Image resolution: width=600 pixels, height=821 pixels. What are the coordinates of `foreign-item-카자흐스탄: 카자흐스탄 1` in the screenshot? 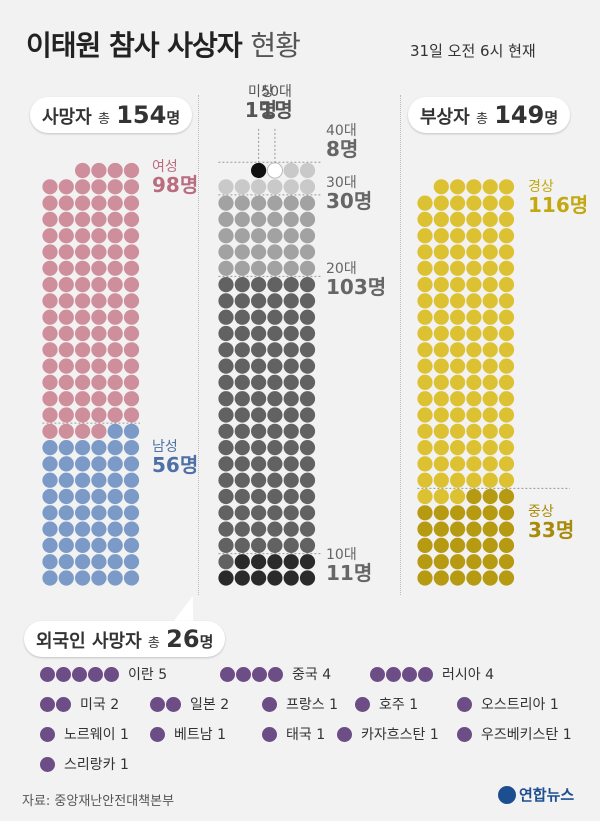 It's located at (388, 734).